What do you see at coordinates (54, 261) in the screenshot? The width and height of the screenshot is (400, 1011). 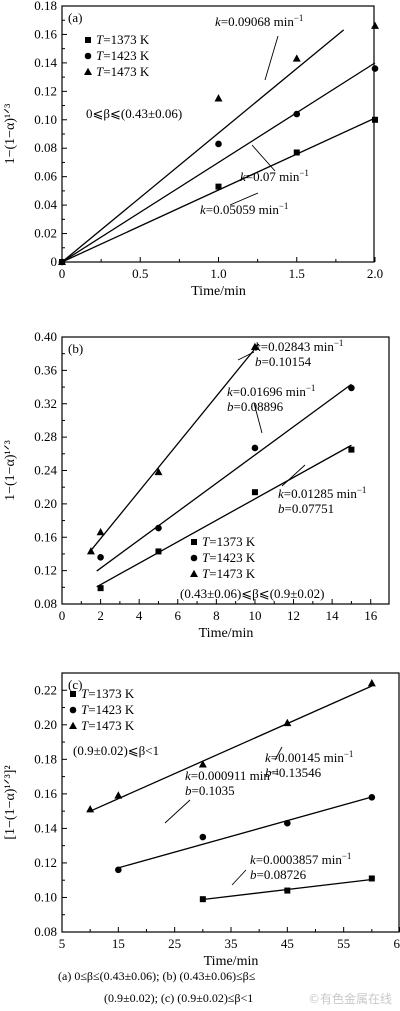 I see `y-tick-label: 0` at bounding box center [54, 261].